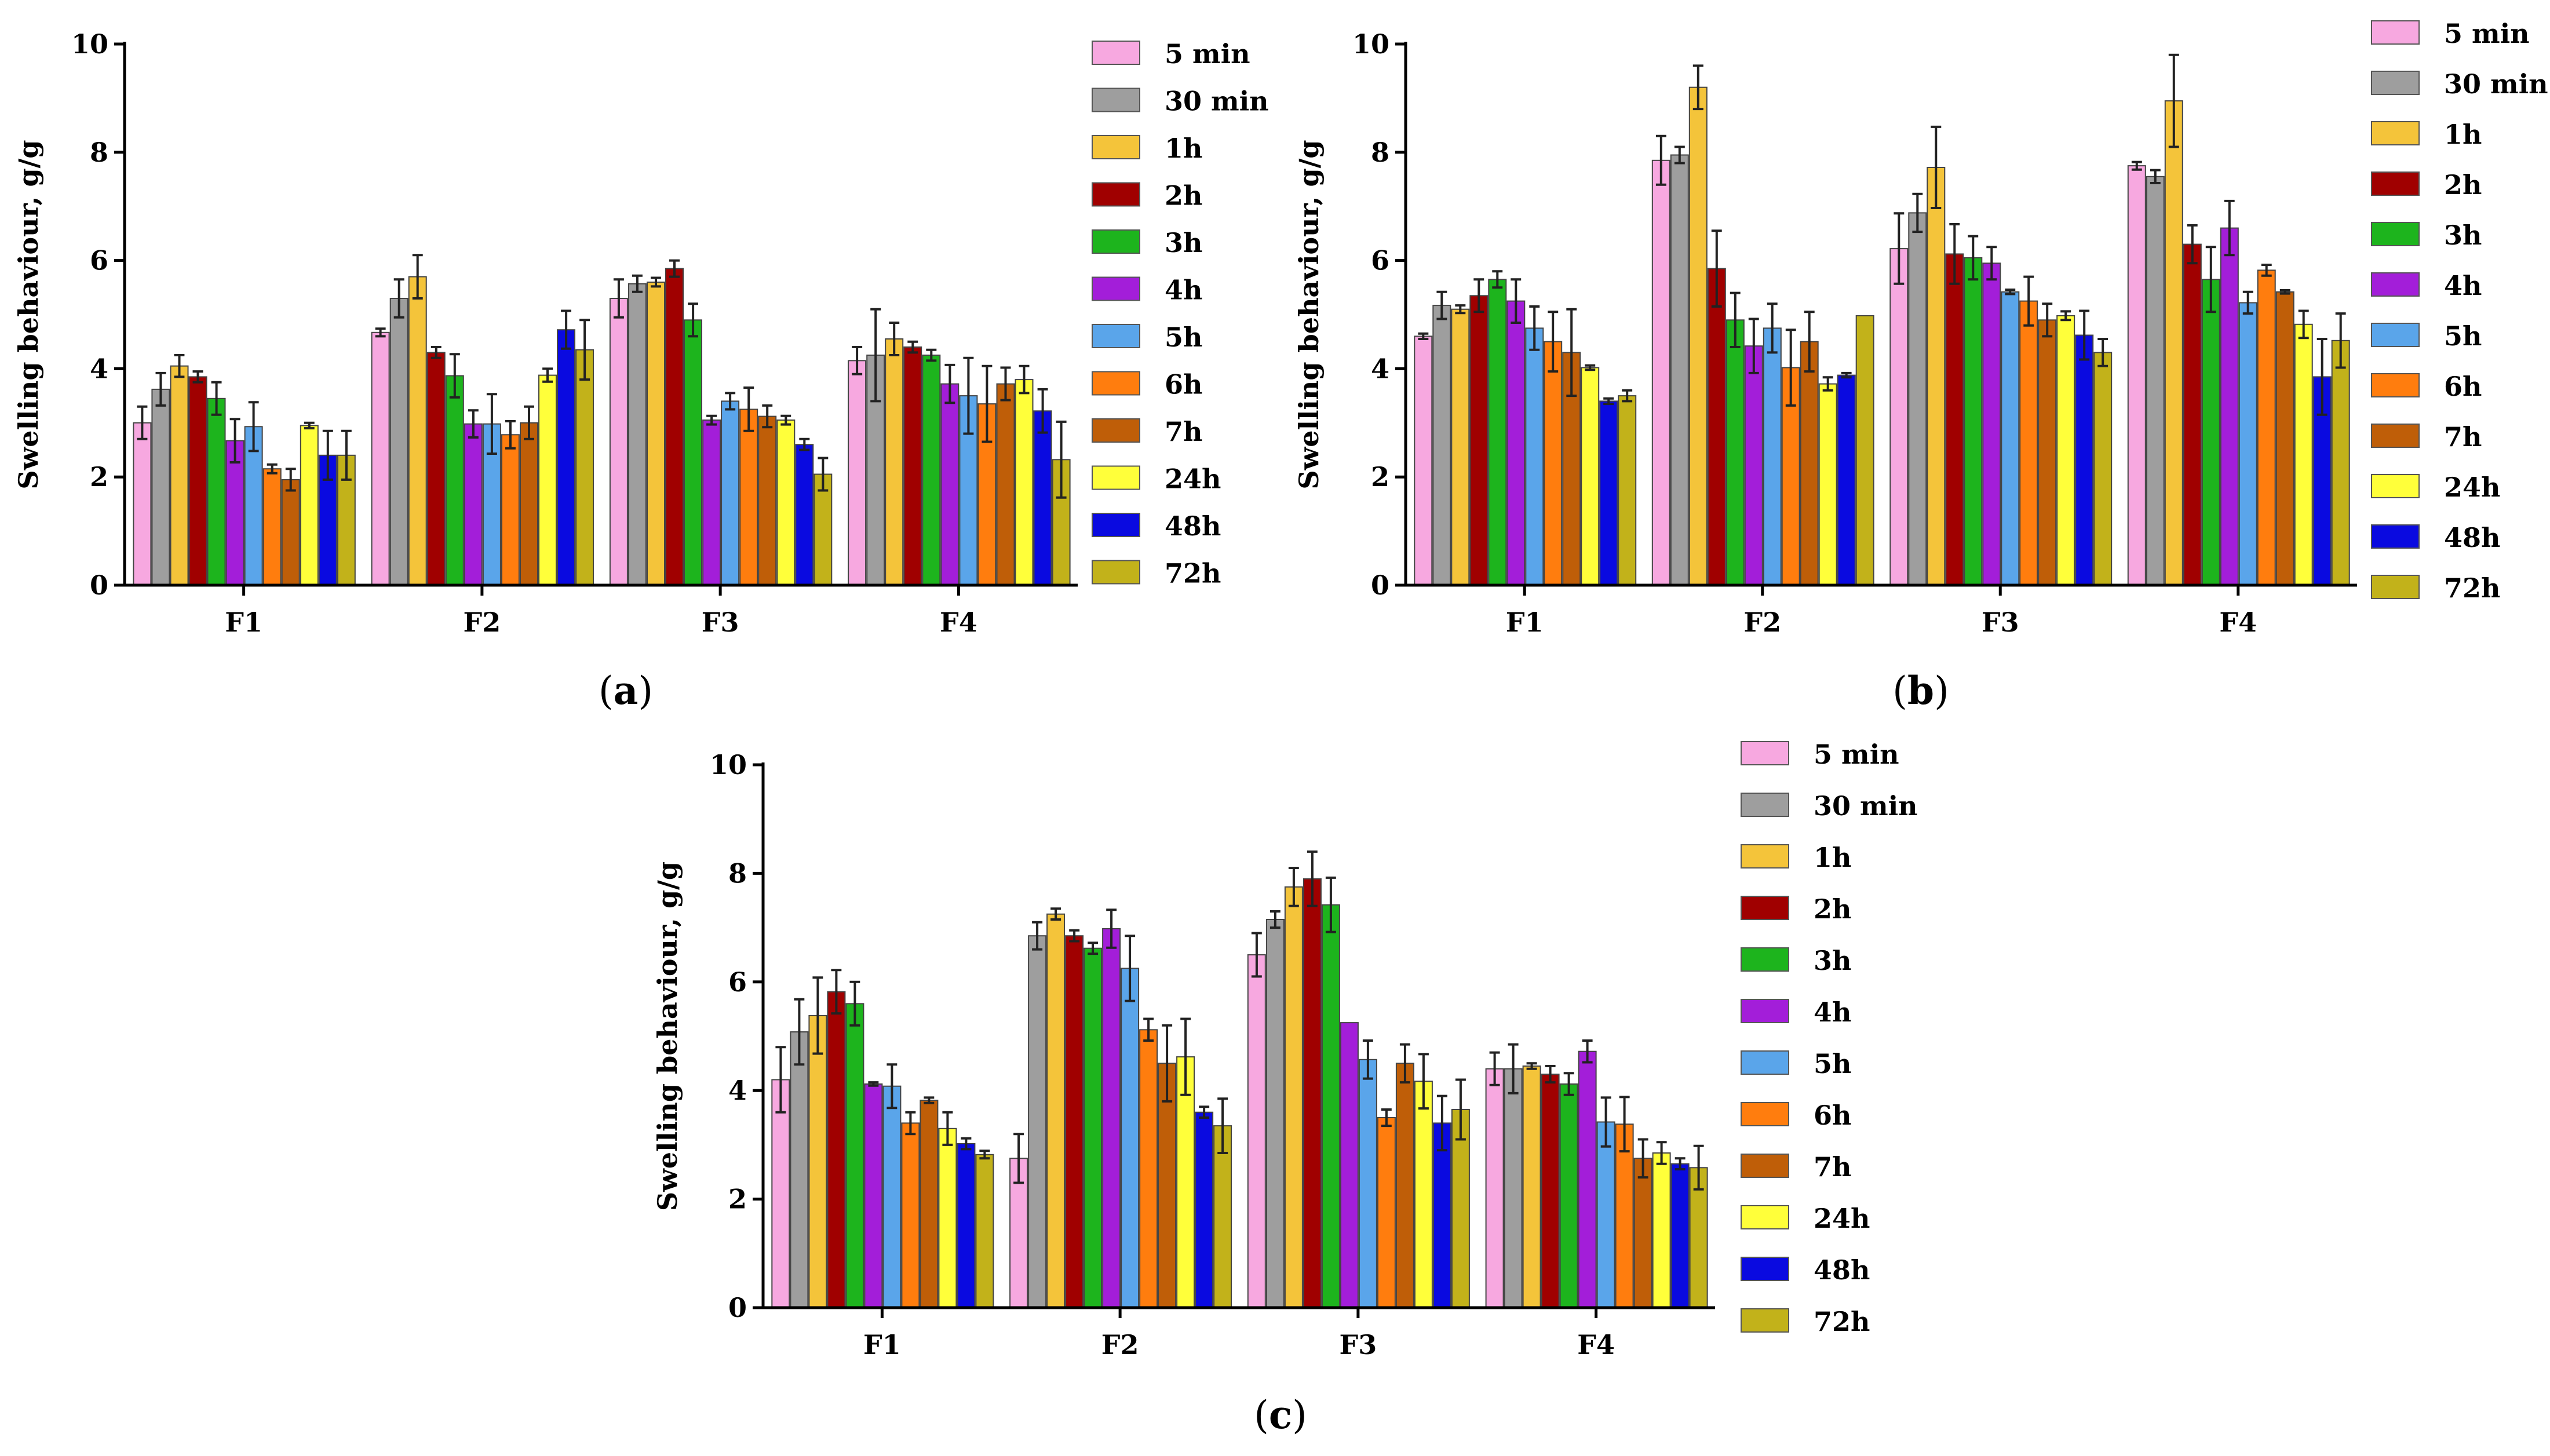 This screenshot has height=1456, width=2550. What do you see at coordinates (894, 462) in the screenshot?
I see `bar-a-F4-1h` at bounding box center [894, 462].